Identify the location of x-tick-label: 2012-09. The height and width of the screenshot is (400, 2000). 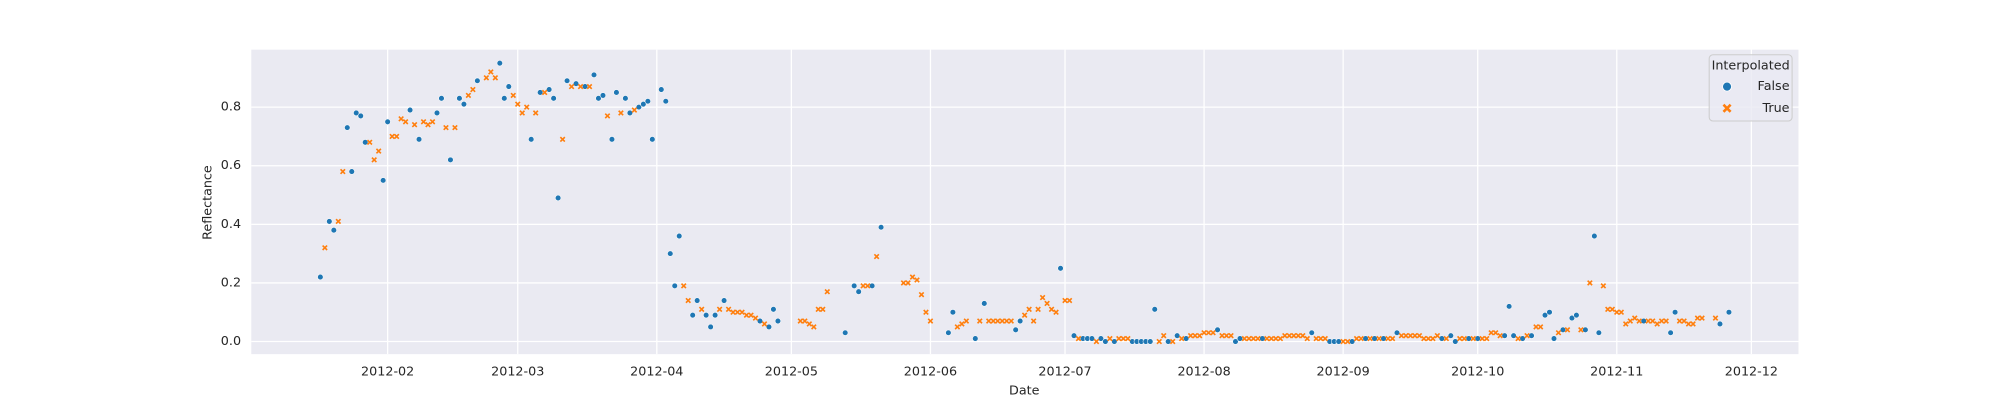
(1343, 371).